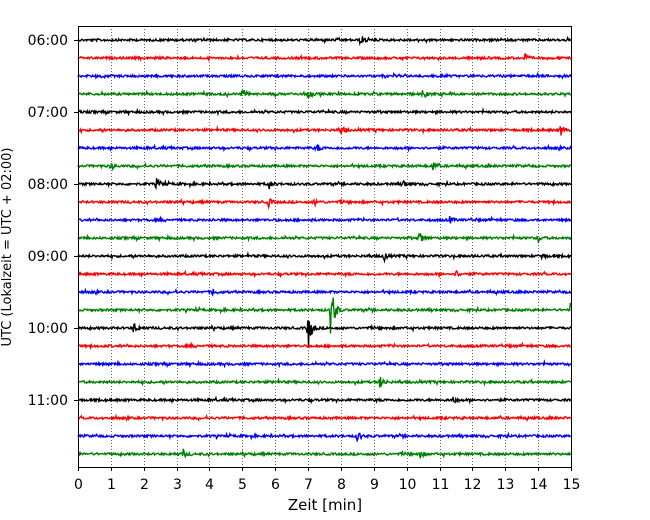  What do you see at coordinates (48, 329) in the screenshot?
I see `y-tick-label: 10:00` at bounding box center [48, 329].